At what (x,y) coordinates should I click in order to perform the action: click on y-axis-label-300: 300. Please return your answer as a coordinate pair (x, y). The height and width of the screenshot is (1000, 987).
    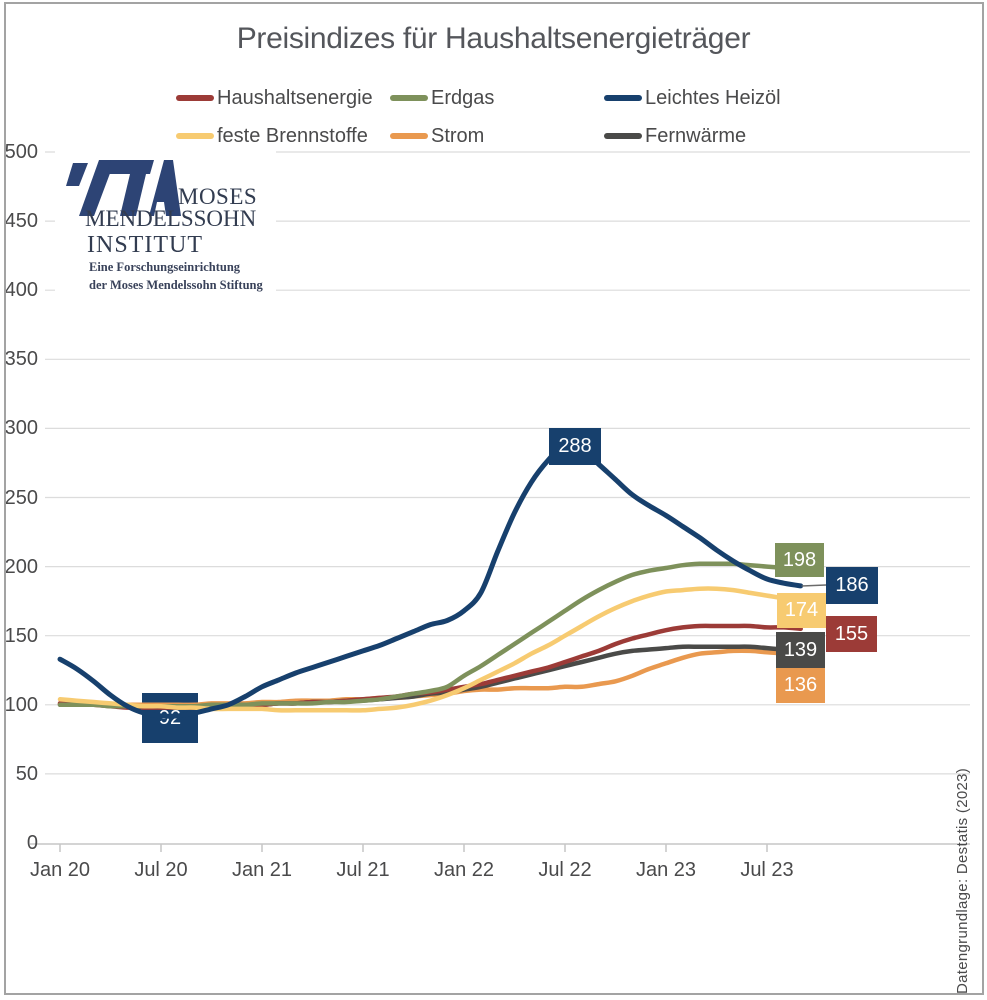
    Looking at the image, I should click on (21, 428).